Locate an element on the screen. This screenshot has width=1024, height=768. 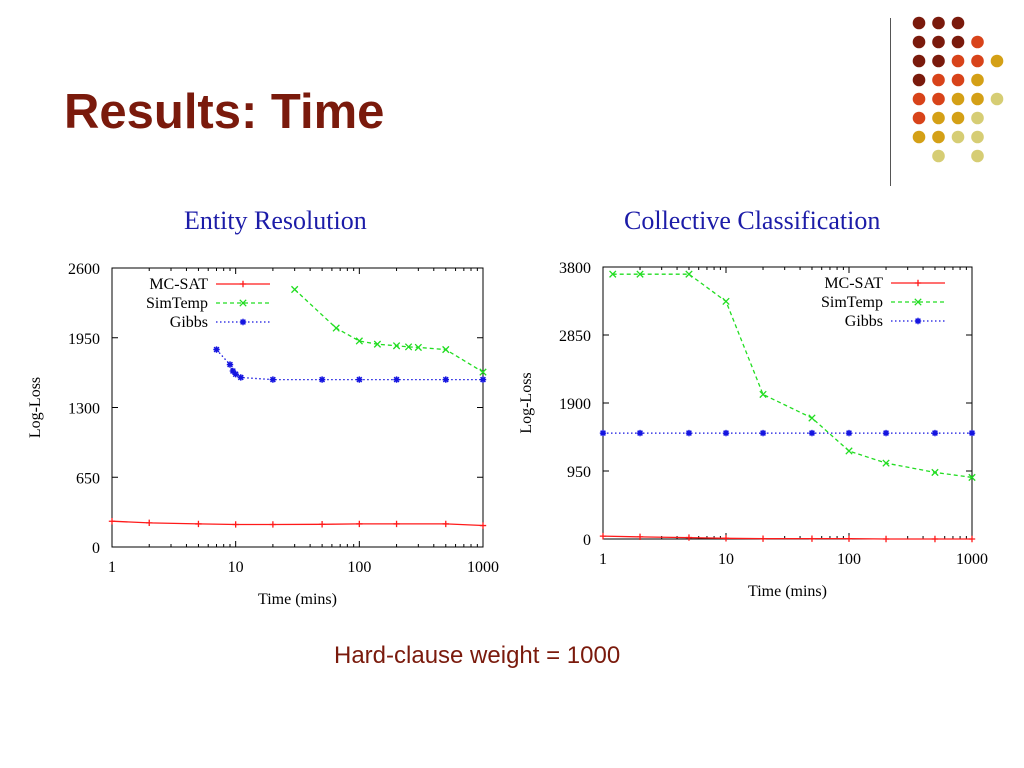
chart-title-entity-resolution: Entity Resolution is located at coordinates (275, 220).